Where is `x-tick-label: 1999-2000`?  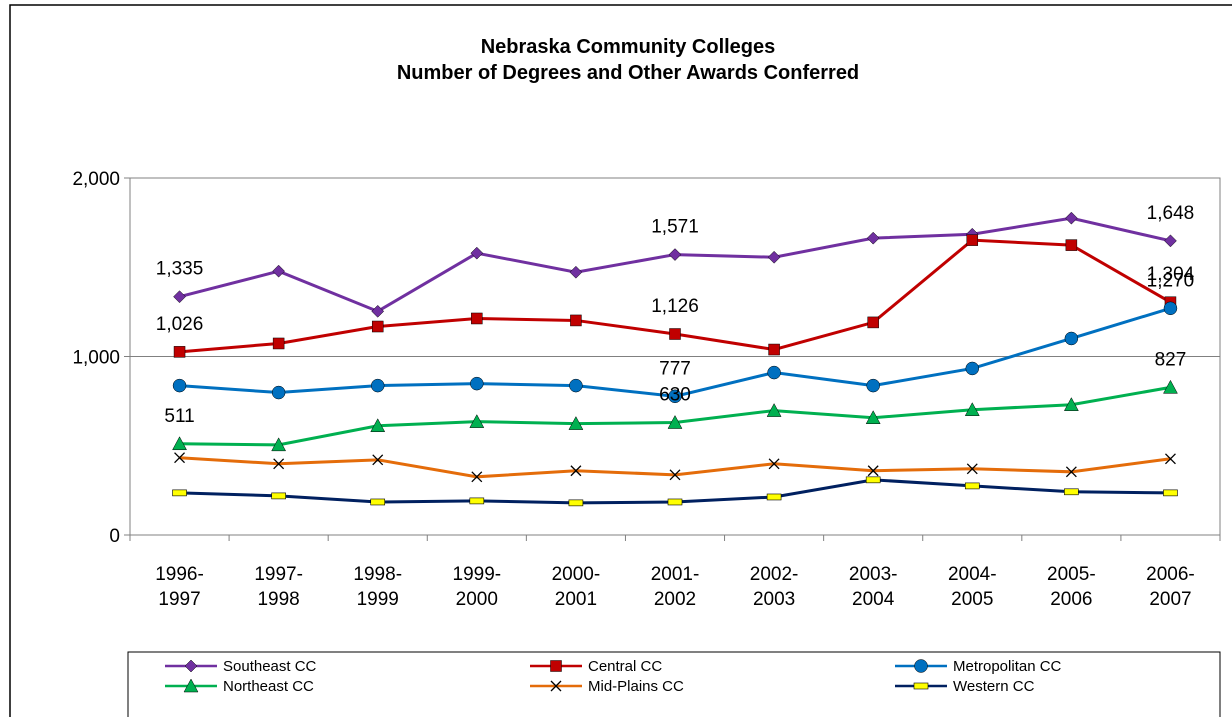 x-tick-label: 1999-2000 is located at coordinates (477, 587).